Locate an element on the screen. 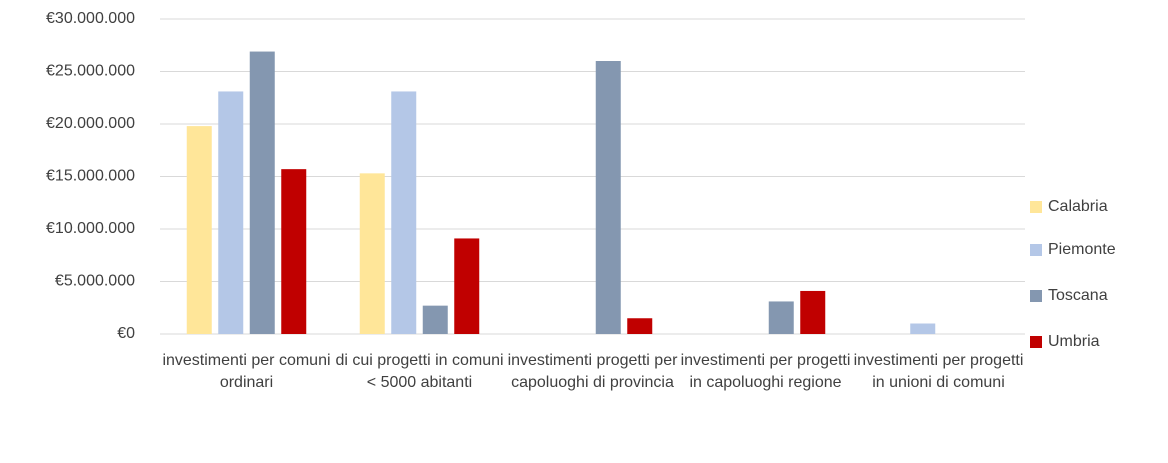  legend-label: Calabria is located at coordinates (1078, 206).